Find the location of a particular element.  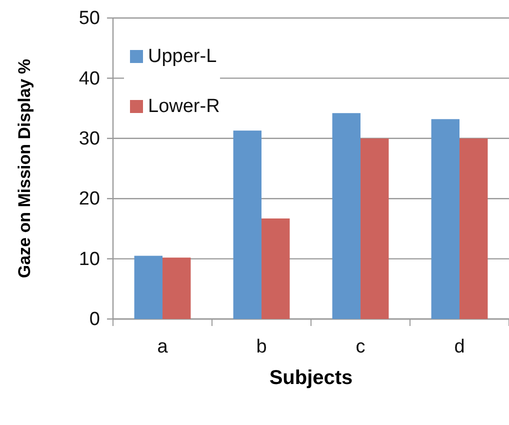

x-tick-label: a is located at coordinates (162, 347).